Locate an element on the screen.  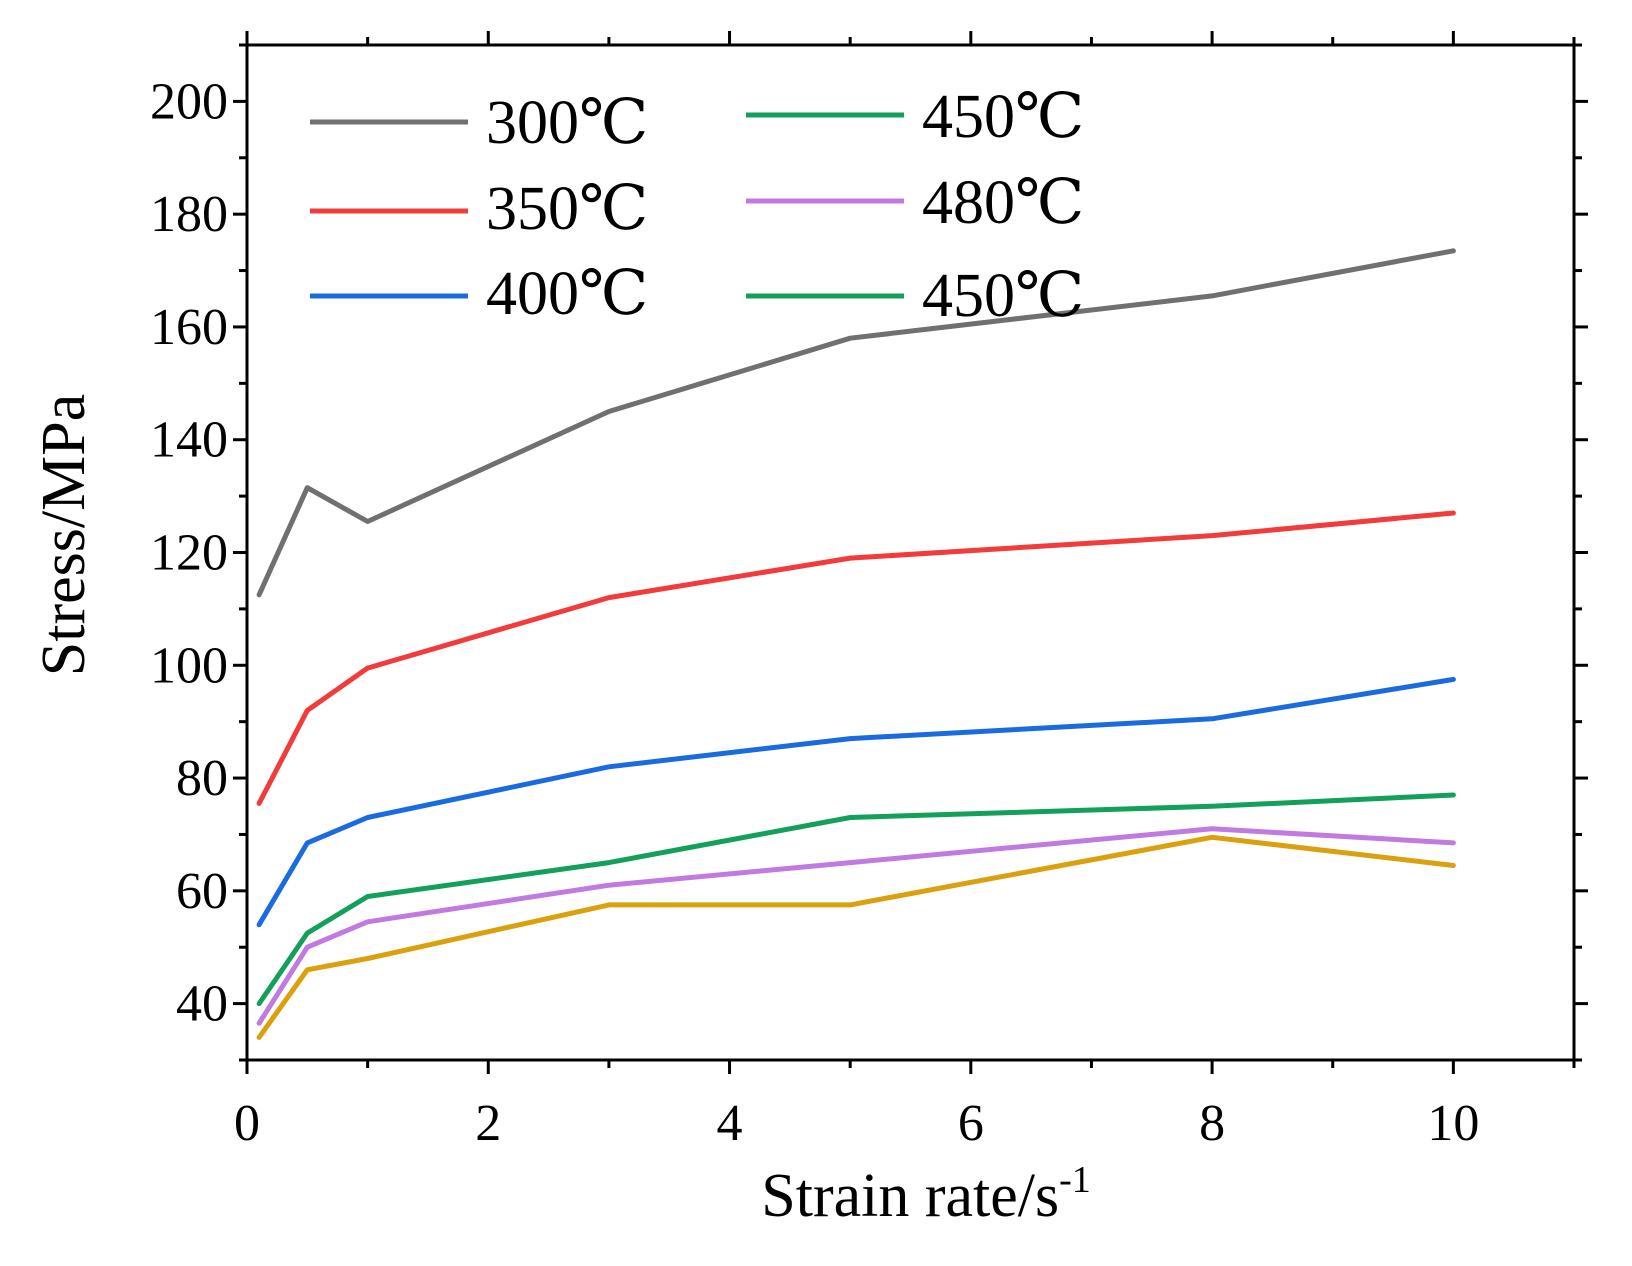
legend-label-2: 350℃ is located at coordinates (567, 209).